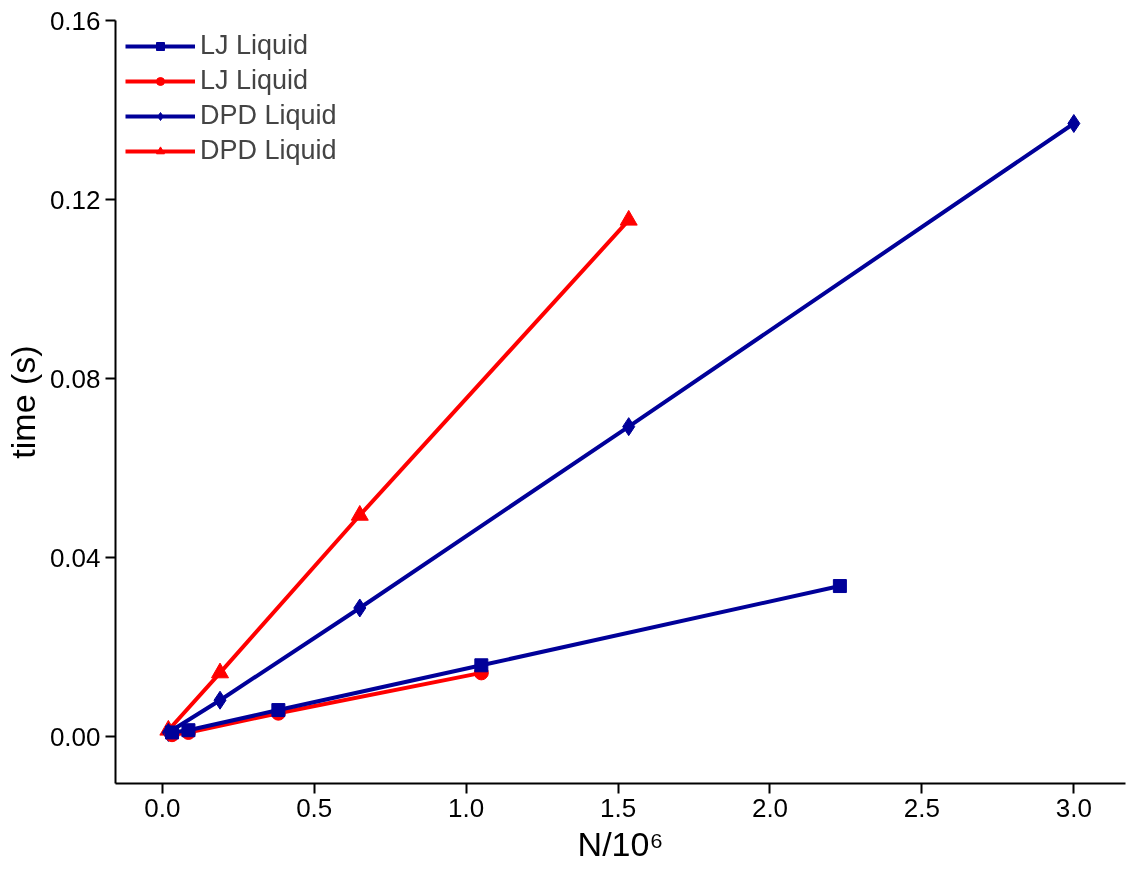 This screenshot has width=1141, height=875. What do you see at coordinates (75, 557) in the screenshot?
I see `y-tick-label: 0.04` at bounding box center [75, 557].